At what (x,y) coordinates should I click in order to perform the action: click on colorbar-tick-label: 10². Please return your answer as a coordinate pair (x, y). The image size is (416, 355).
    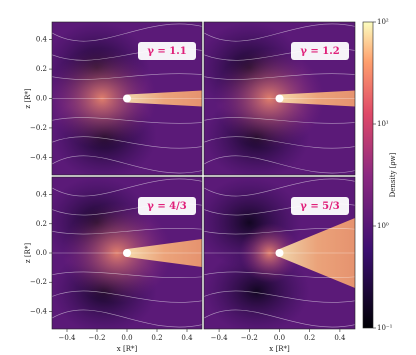
    Looking at the image, I should click on (383, 22).